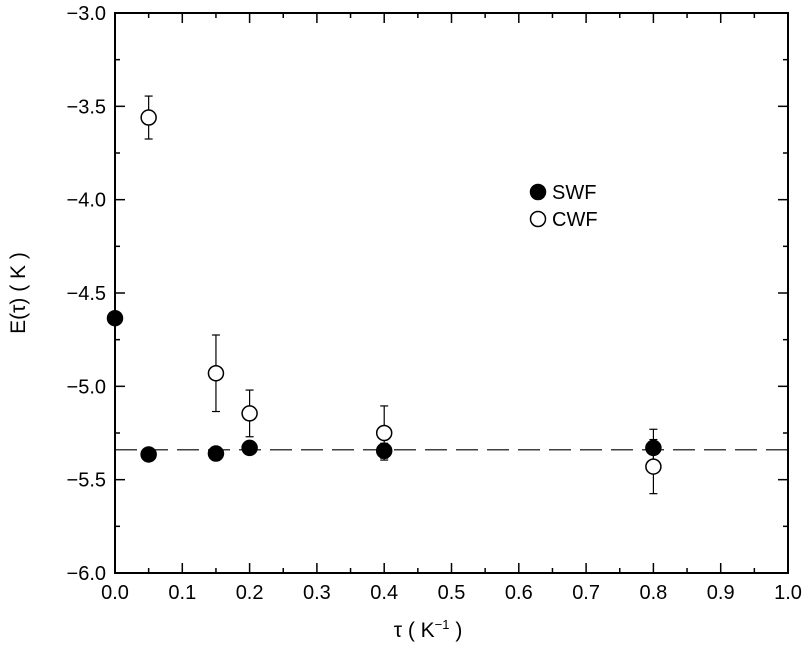  I want to click on x-tick-label: 0.5, so click(452, 593).